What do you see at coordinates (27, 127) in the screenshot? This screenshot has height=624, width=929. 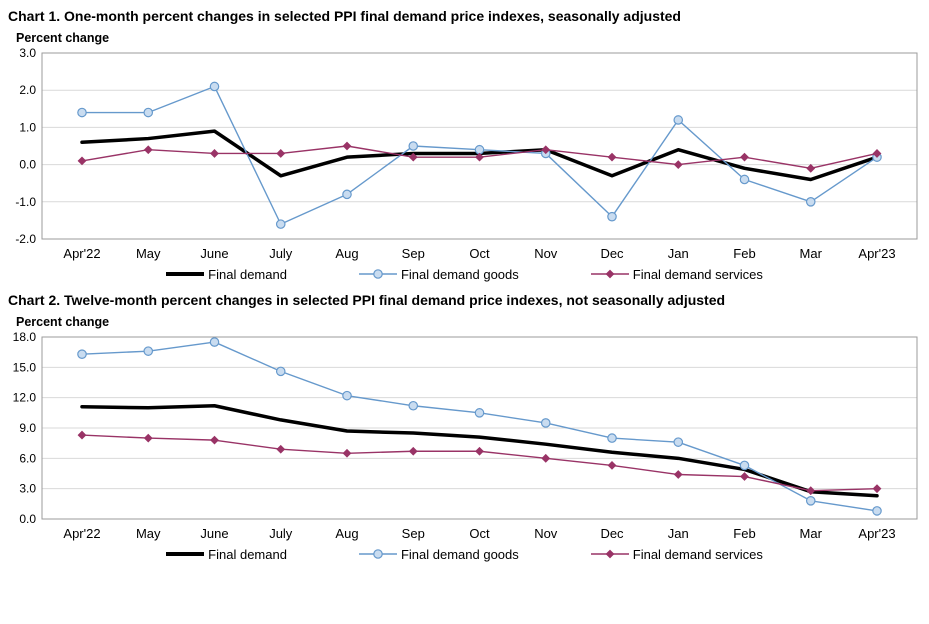 I see `svg-text: 1.0` at bounding box center [27, 127].